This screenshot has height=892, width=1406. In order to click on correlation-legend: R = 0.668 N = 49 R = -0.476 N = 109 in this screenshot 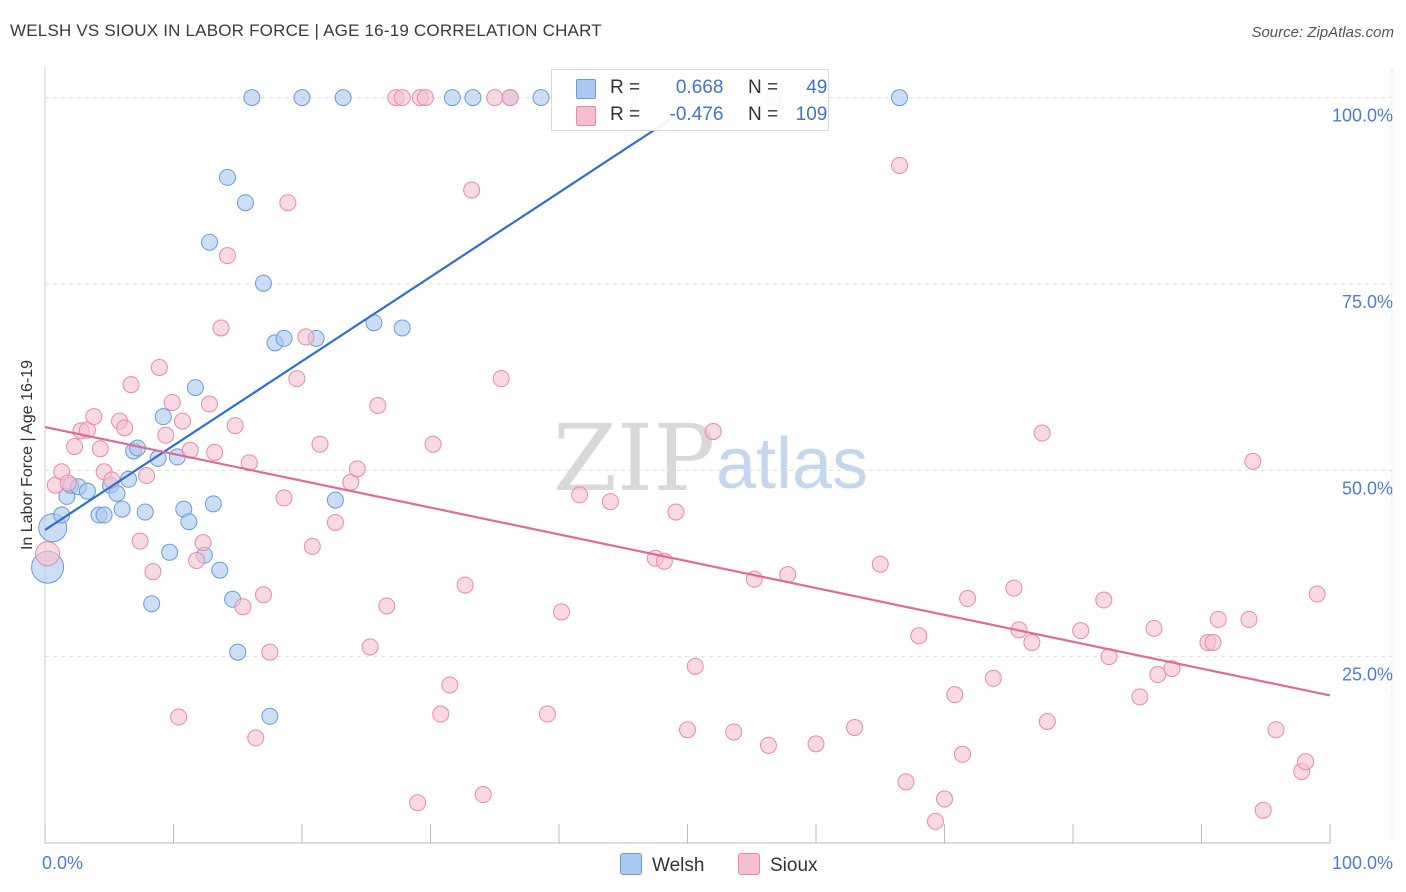, I will do `click(690, 100)`.